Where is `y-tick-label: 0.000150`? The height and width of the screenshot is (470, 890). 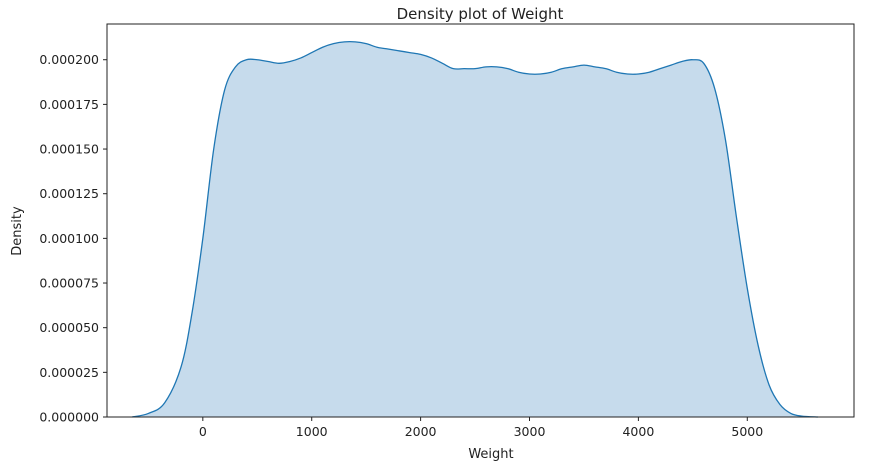
y-tick-label: 0.000150 is located at coordinates (69, 149).